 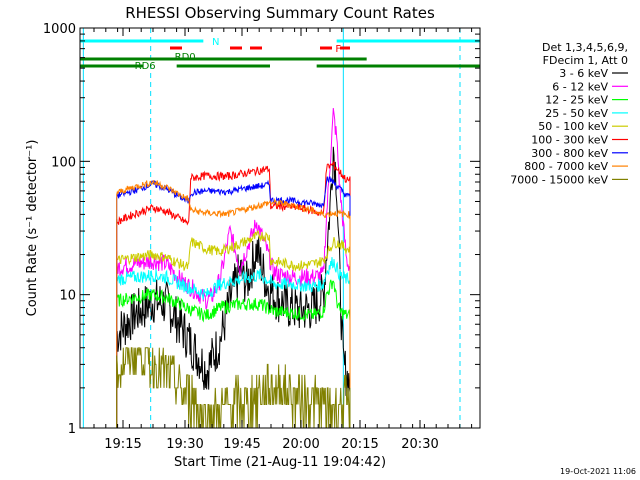 I want to click on x-tick-label: 20:15, so click(x=359, y=444).